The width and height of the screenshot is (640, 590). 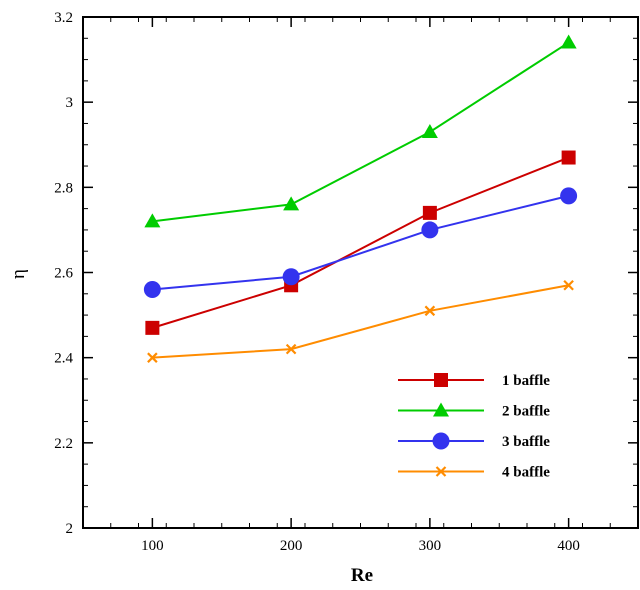 I want to click on legend-item: 2 baffle, so click(x=474, y=411).